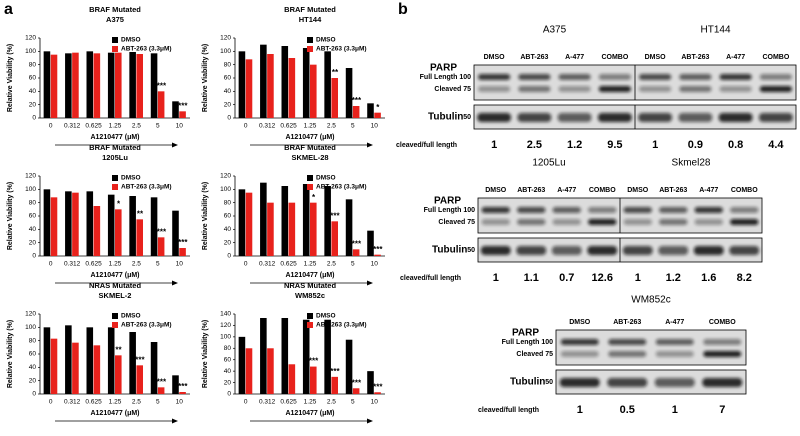 The width and height of the screenshot is (800, 436). Describe the element at coordinates (228, 104) in the screenshot. I see `y-tick-label: 20` at that location.